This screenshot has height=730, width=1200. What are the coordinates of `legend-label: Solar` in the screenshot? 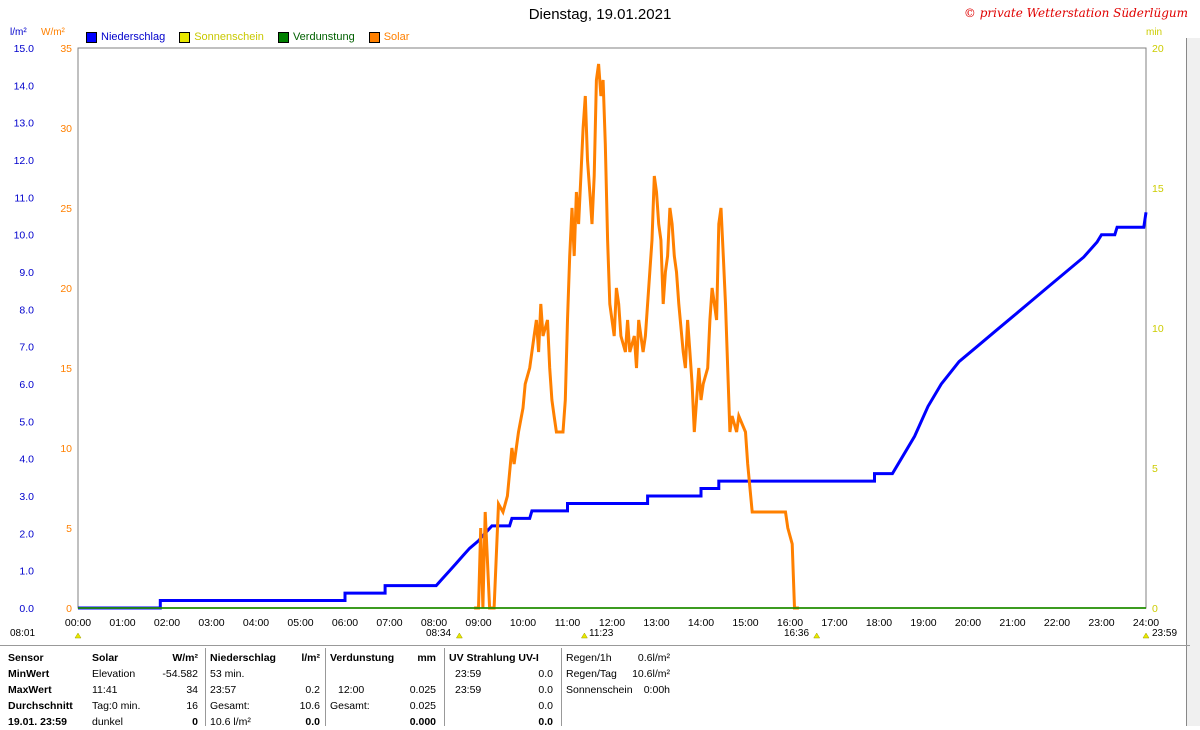 It's located at (396, 37).